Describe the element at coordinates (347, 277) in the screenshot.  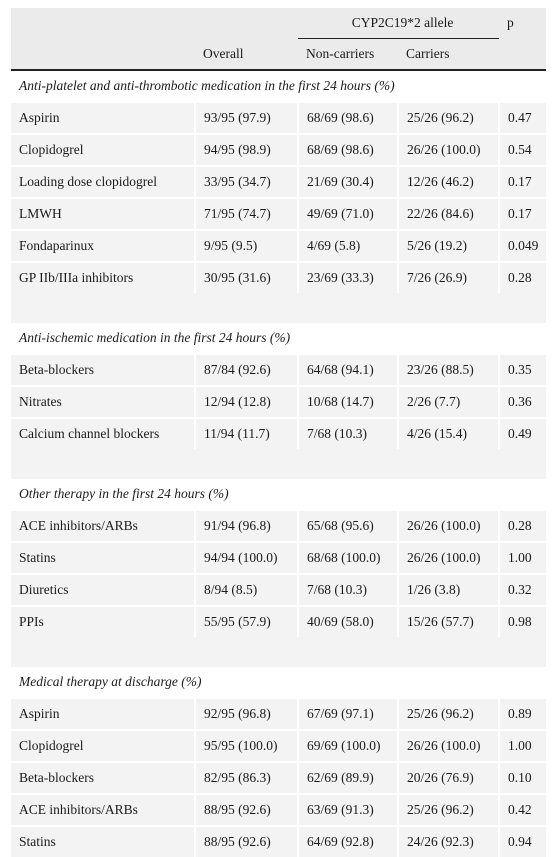
I see `noncarriers-cell: 23/69 (33.3)` at that location.